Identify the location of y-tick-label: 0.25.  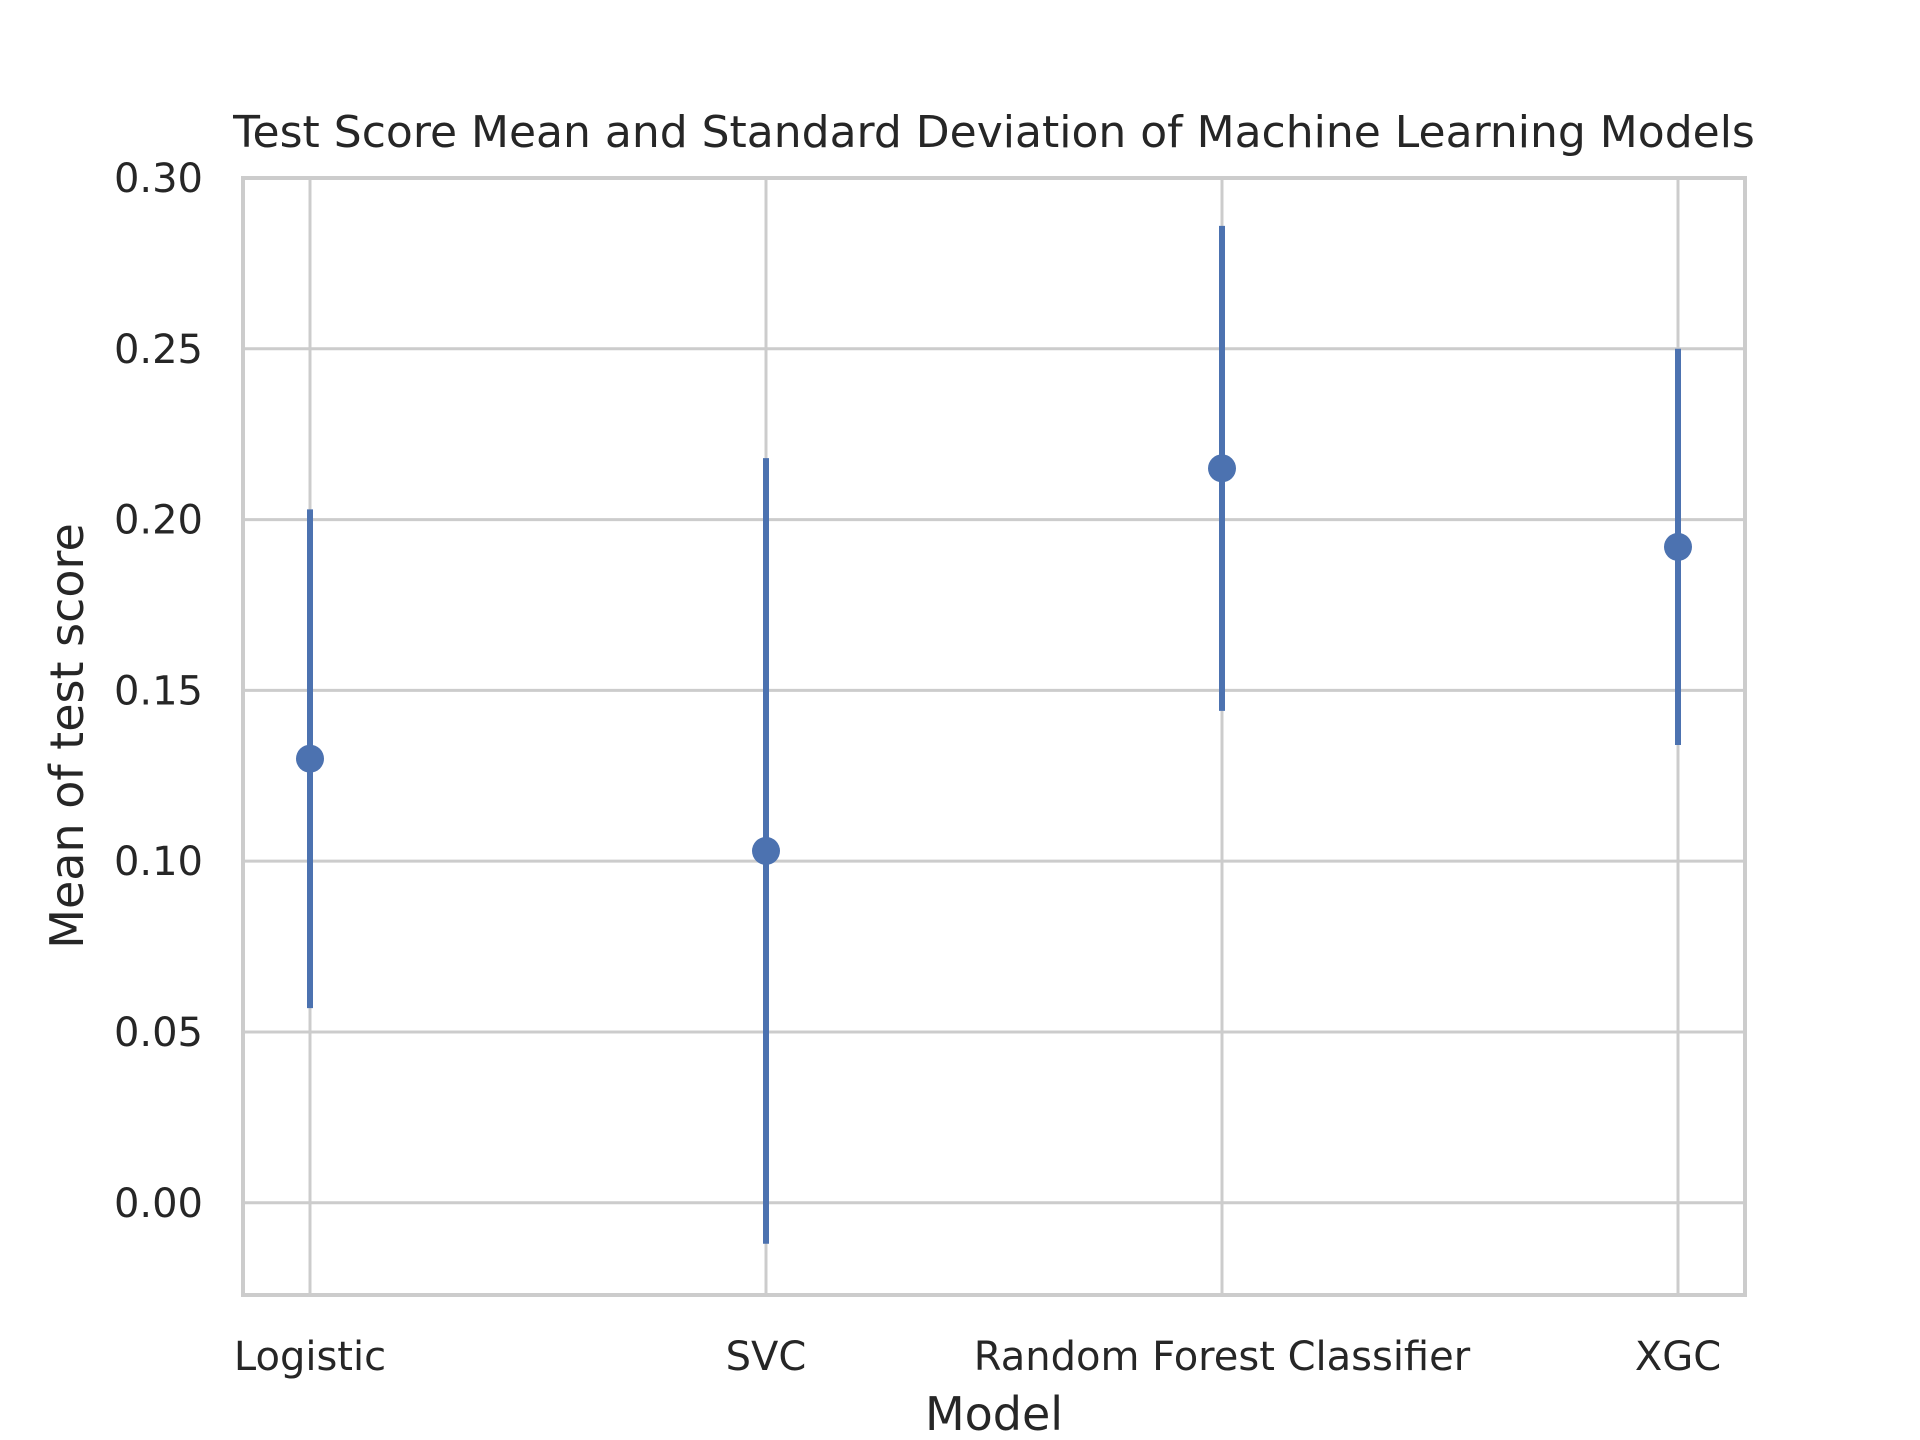
(158, 350).